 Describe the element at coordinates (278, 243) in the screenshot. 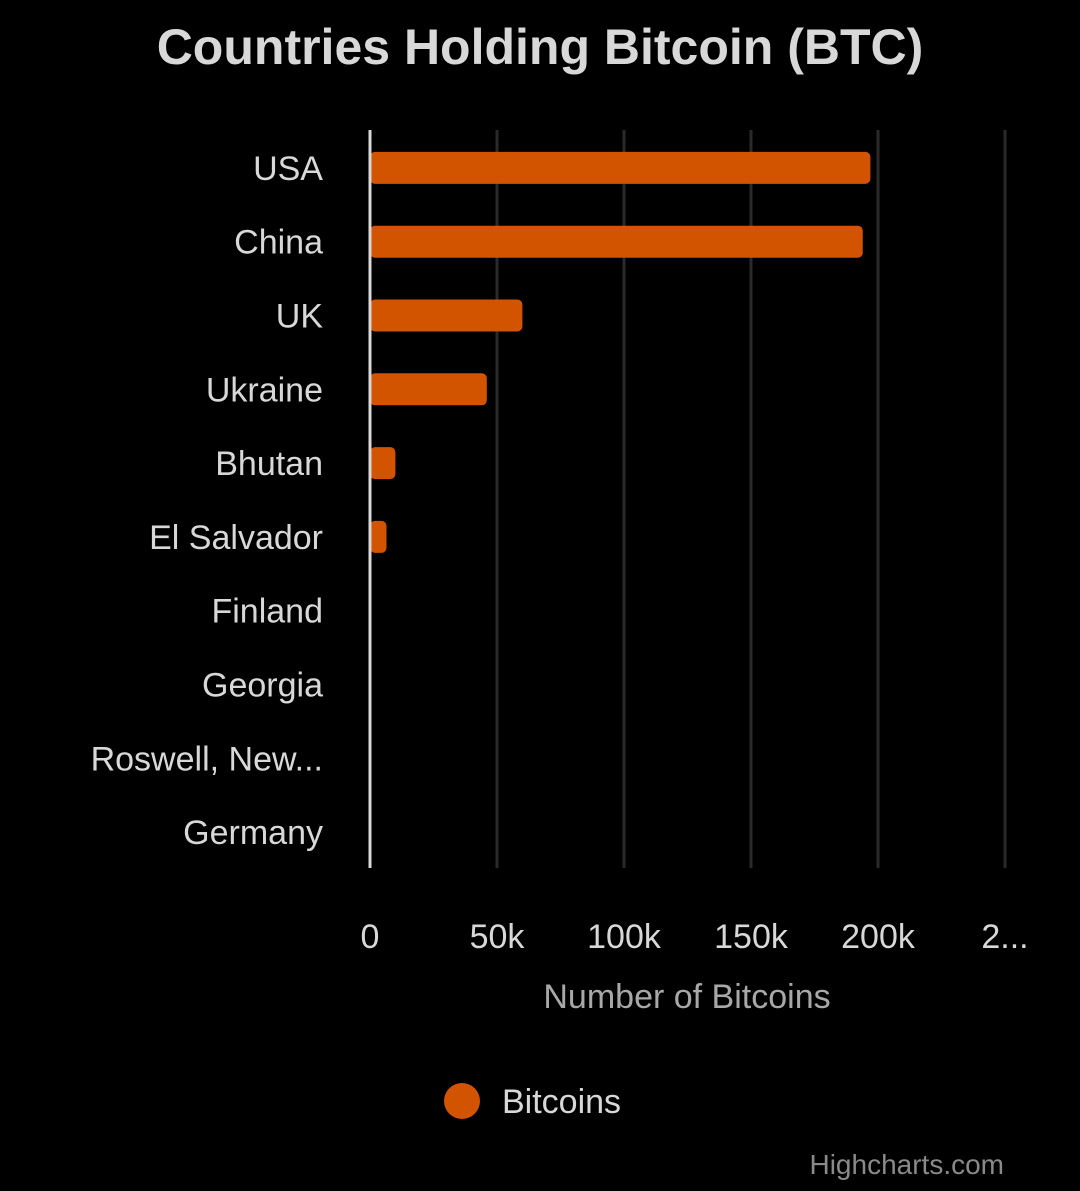

I see `category-label: China` at that location.